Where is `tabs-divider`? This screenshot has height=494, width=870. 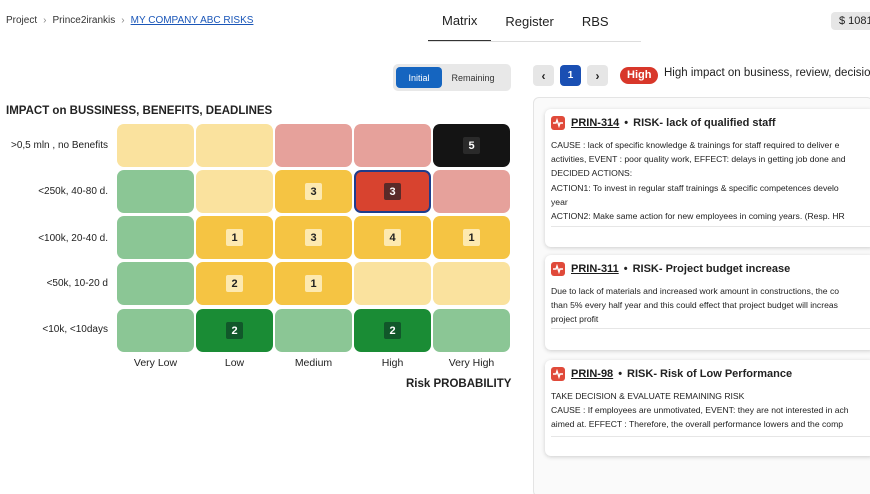
tabs-divider is located at coordinates (534, 41).